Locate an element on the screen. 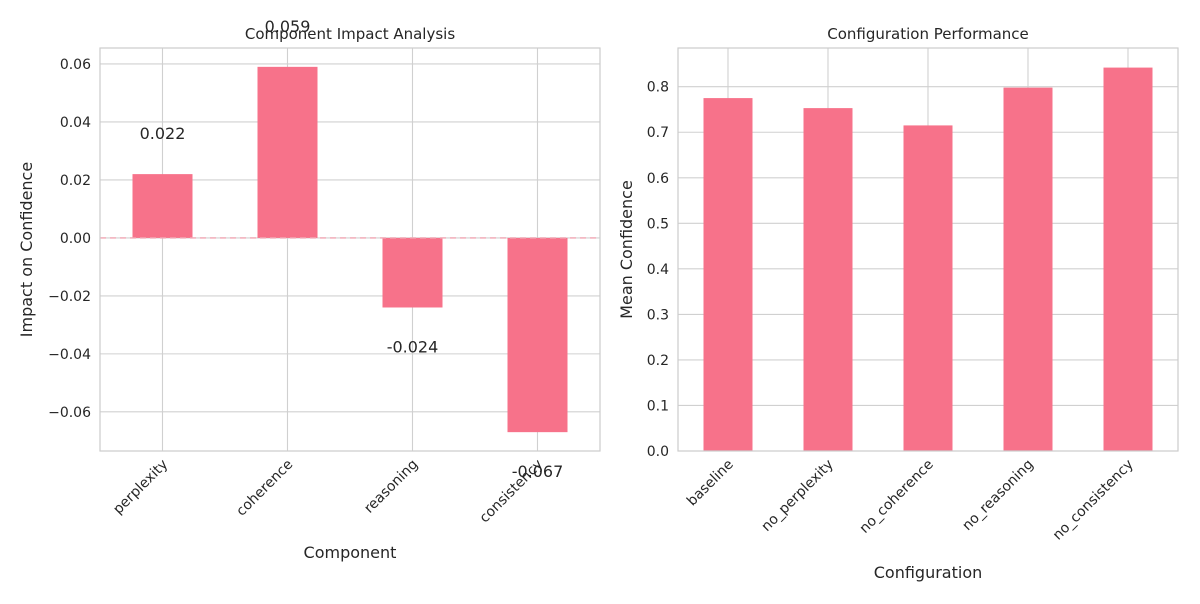 The height and width of the screenshot is (604, 1200). data-label-consistency: -0.067 is located at coordinates (538, 471).